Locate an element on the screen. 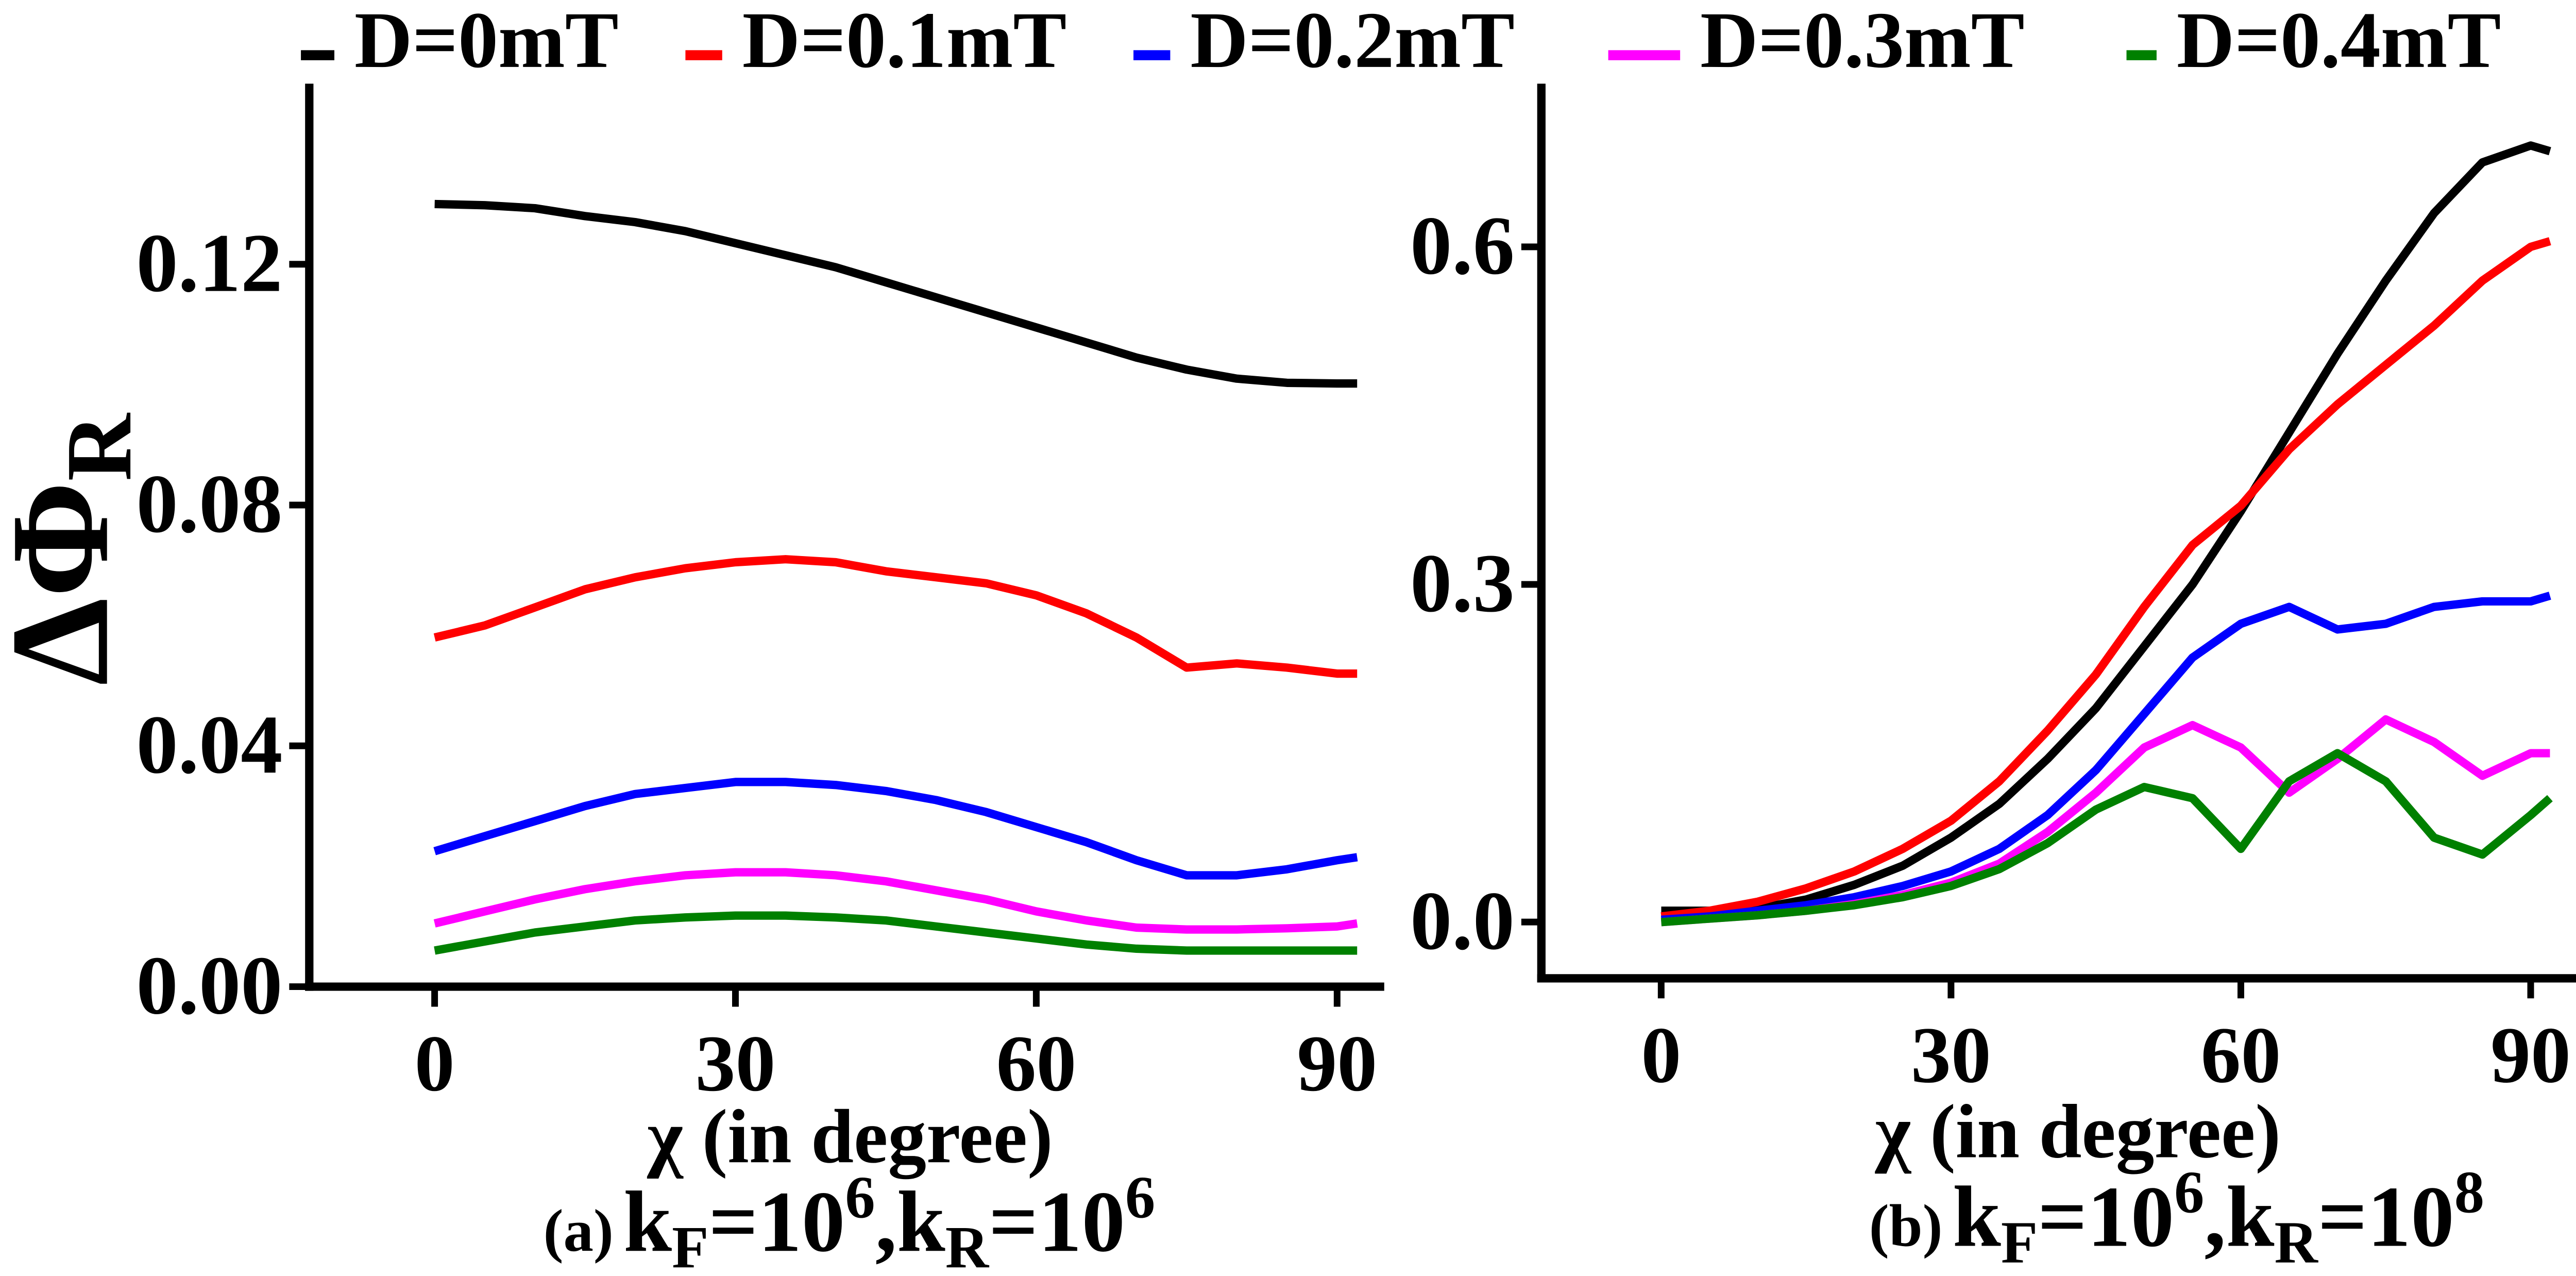 This screenshot has width=2576, height=1276. y-axis-label: ΔΦR is located at coordinates (75, 550).